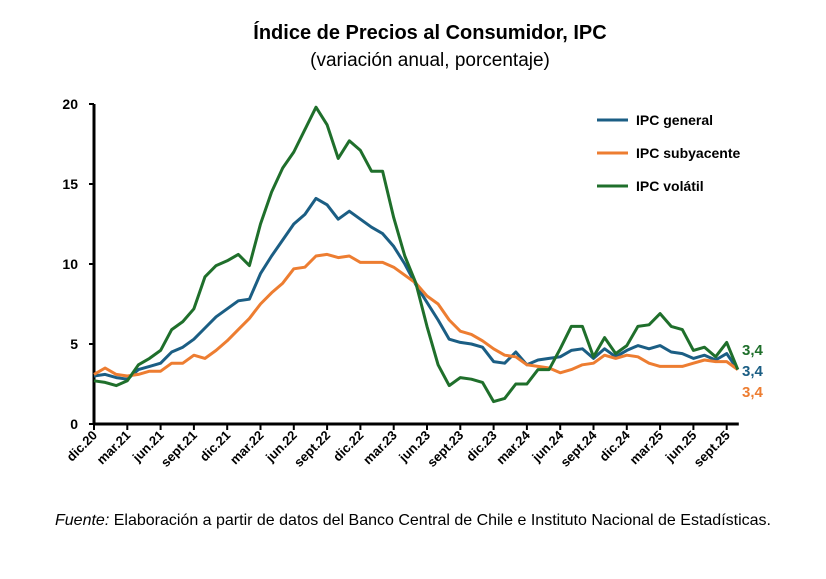 The image size is (826, 579). What do you see at coordinates (578, 448) in the screenshot?
I see `x-tick-label: sept.24` at bounding box center [578, 448].